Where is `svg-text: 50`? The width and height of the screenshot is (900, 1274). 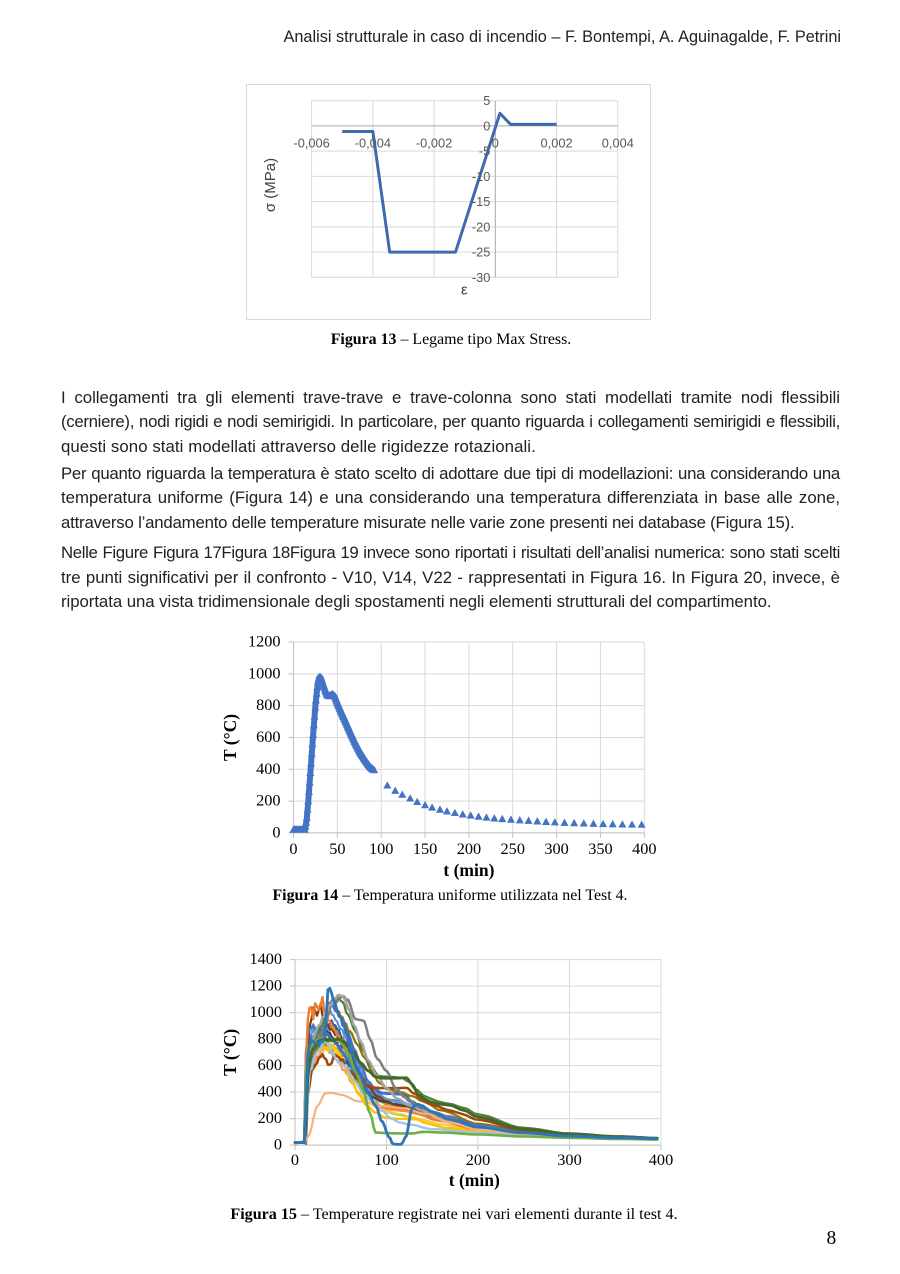
svg-text: 50 is located at coordinates (337, 848).